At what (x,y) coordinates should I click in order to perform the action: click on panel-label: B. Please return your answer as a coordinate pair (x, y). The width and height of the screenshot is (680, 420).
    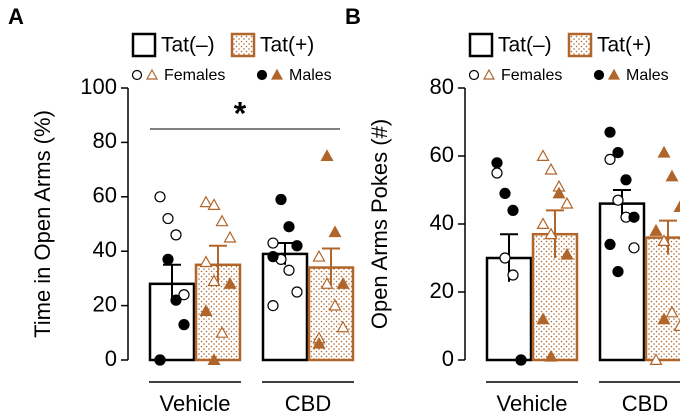
    Looking at the image, I should click on (353, 16).